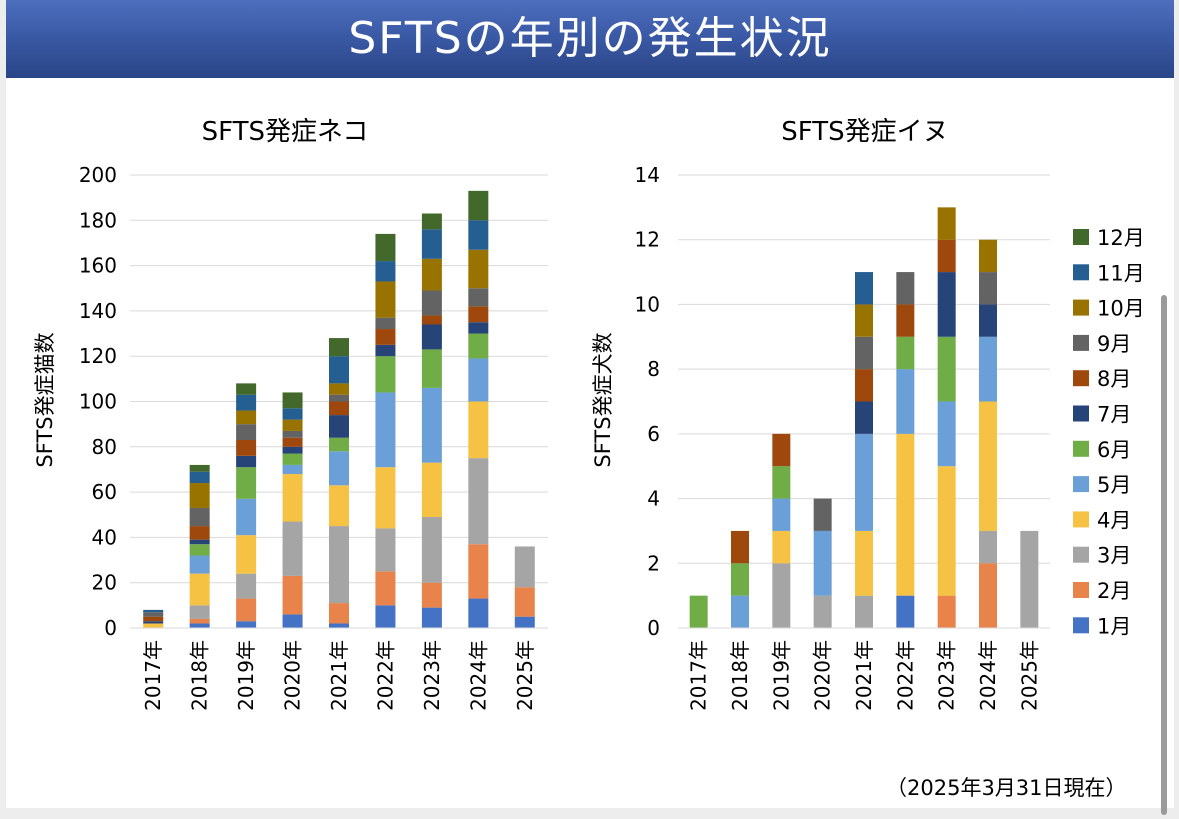 This screenshot has width=1179, height=819. I want to click on cat-y-tick-label: 0, so click(110, 628).